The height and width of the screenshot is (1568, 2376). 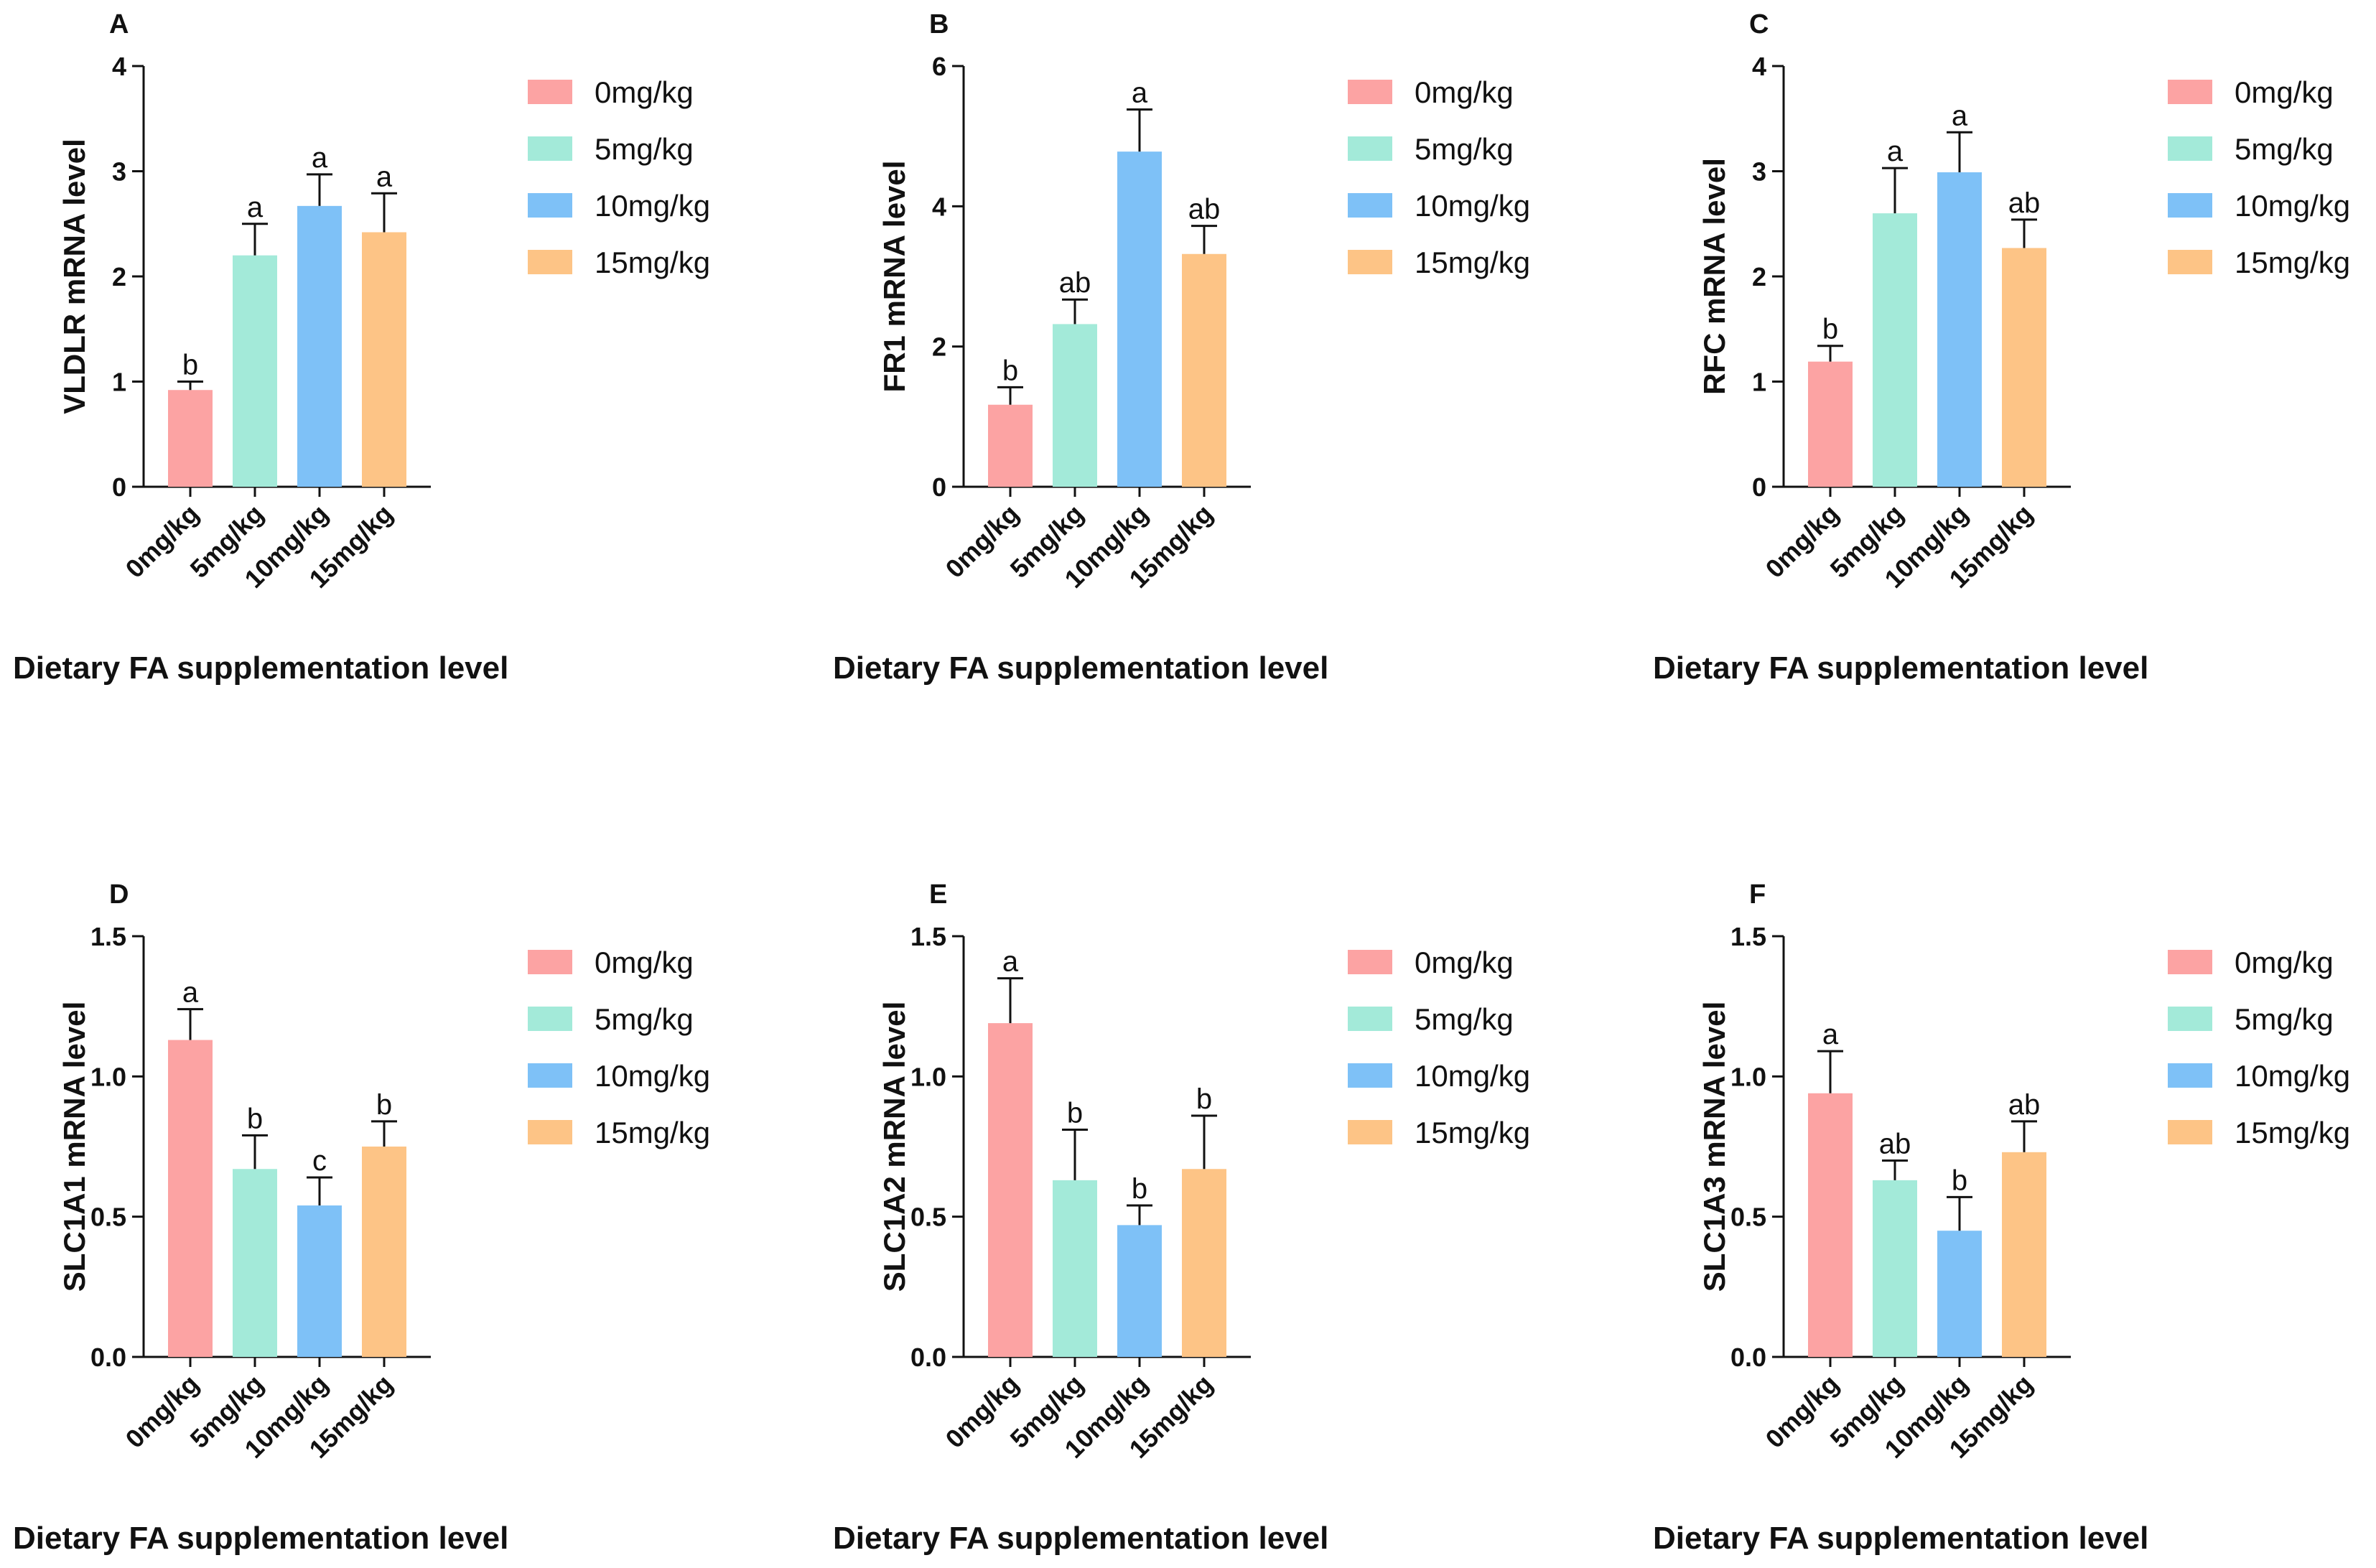 What do you see at coordinates (74, 1147) in the screenshot?
I see `y-axis-title: SLC1A1 mRNA level` at bounding box center [74, 1147].